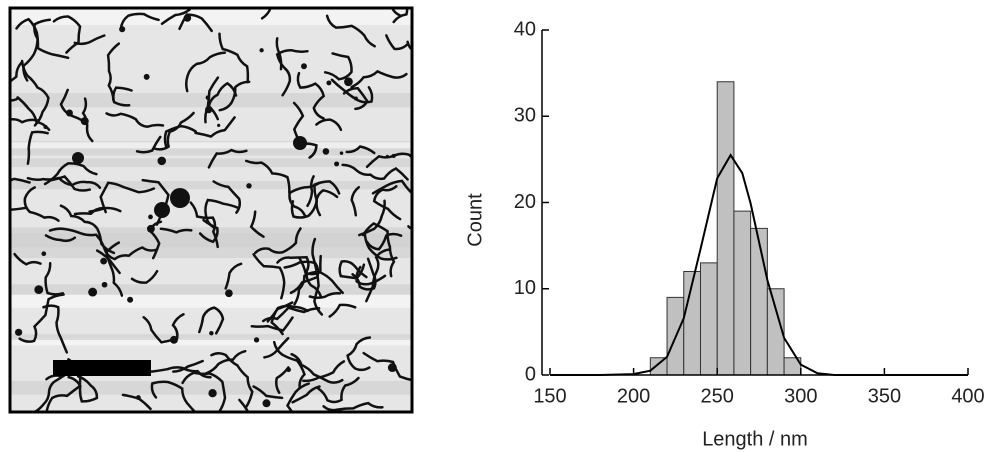 This screenshot has height=452, width=993. Describe the element at coordinates (530, 374) in the screenshot. I see `y-tick-label: 0` at that location.